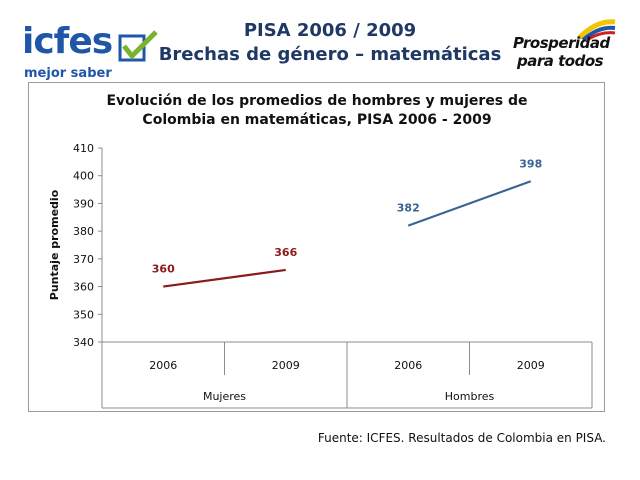 Image resolution: width=640 pixels, height=480 pixels. I want to click on page-title: PISA 2006 / 2009, so click(330, 30).